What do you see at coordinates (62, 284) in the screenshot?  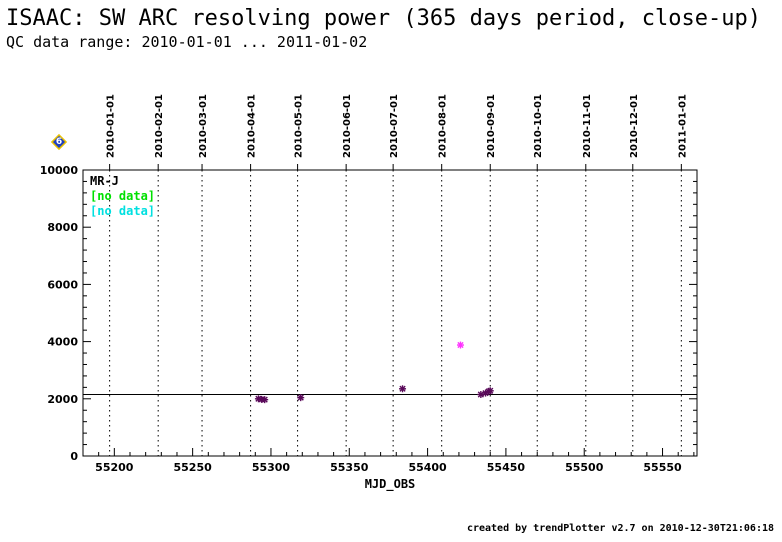 I see `y-tick-label: 6000` at bounding box center [62, 284].